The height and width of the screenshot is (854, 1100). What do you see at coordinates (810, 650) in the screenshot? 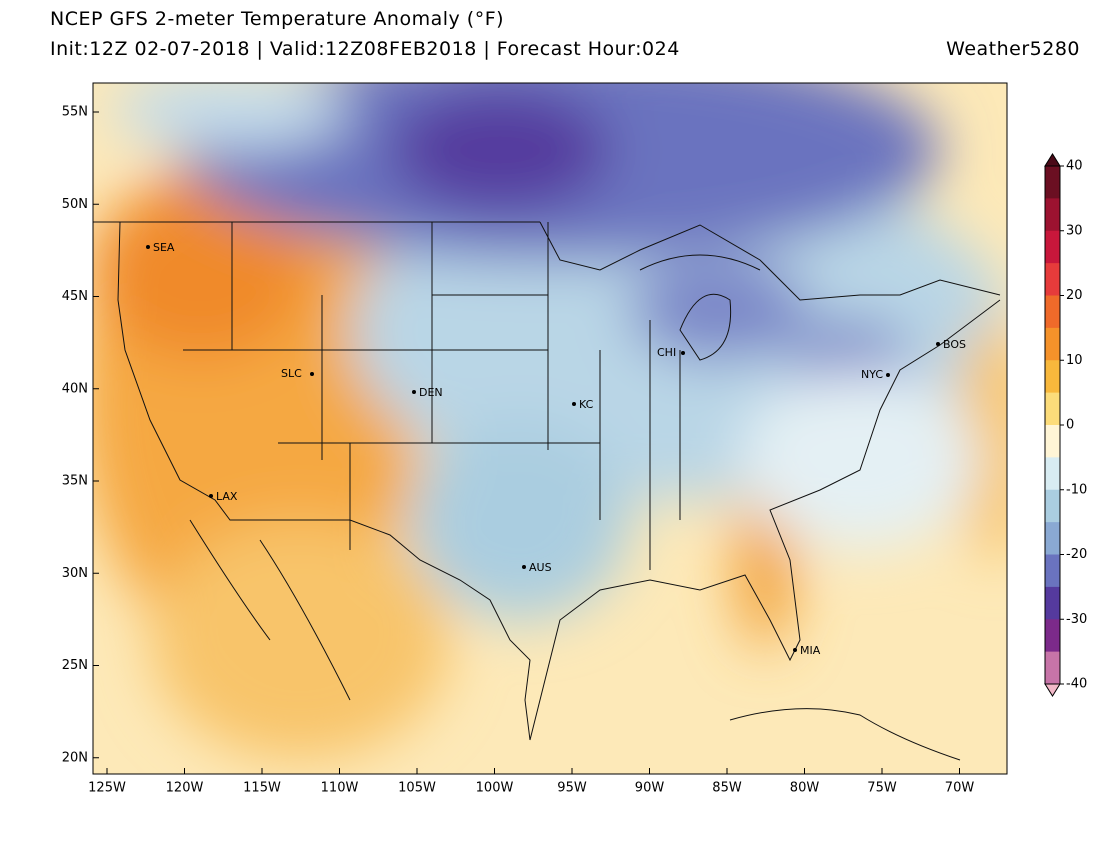
I see `city-label: MIA` at bounding box center [810, 650].